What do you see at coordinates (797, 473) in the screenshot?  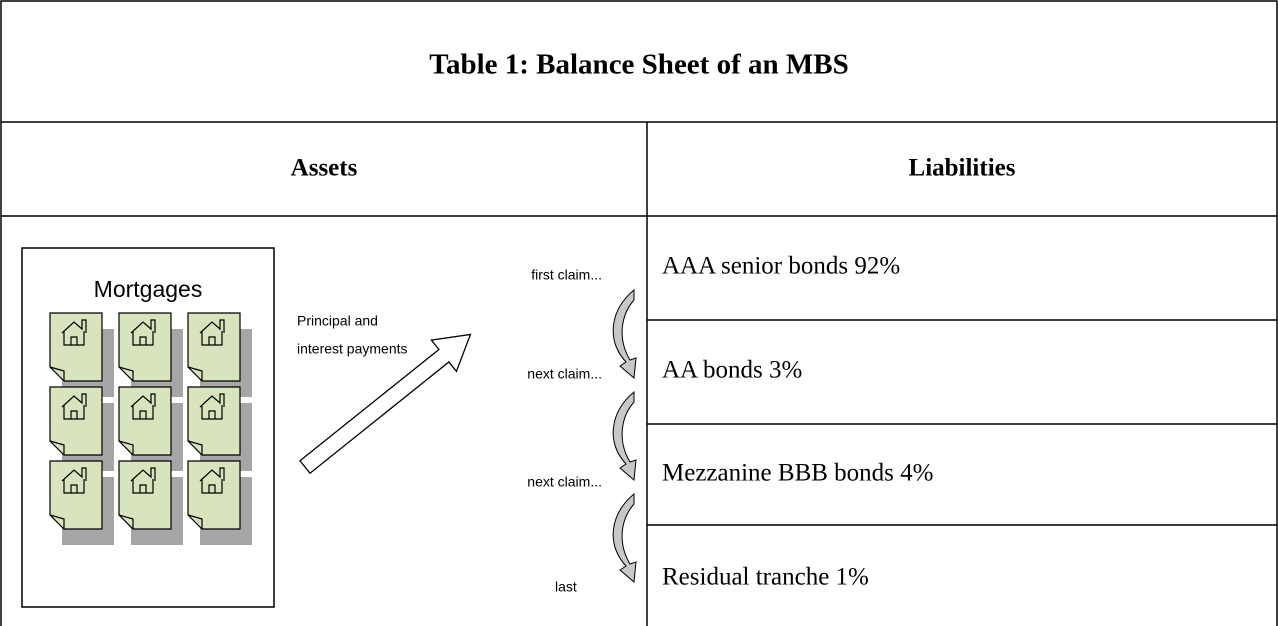 I see `liability: Mezzanine BBB bonds 4%` at bounding box center [797, 473].